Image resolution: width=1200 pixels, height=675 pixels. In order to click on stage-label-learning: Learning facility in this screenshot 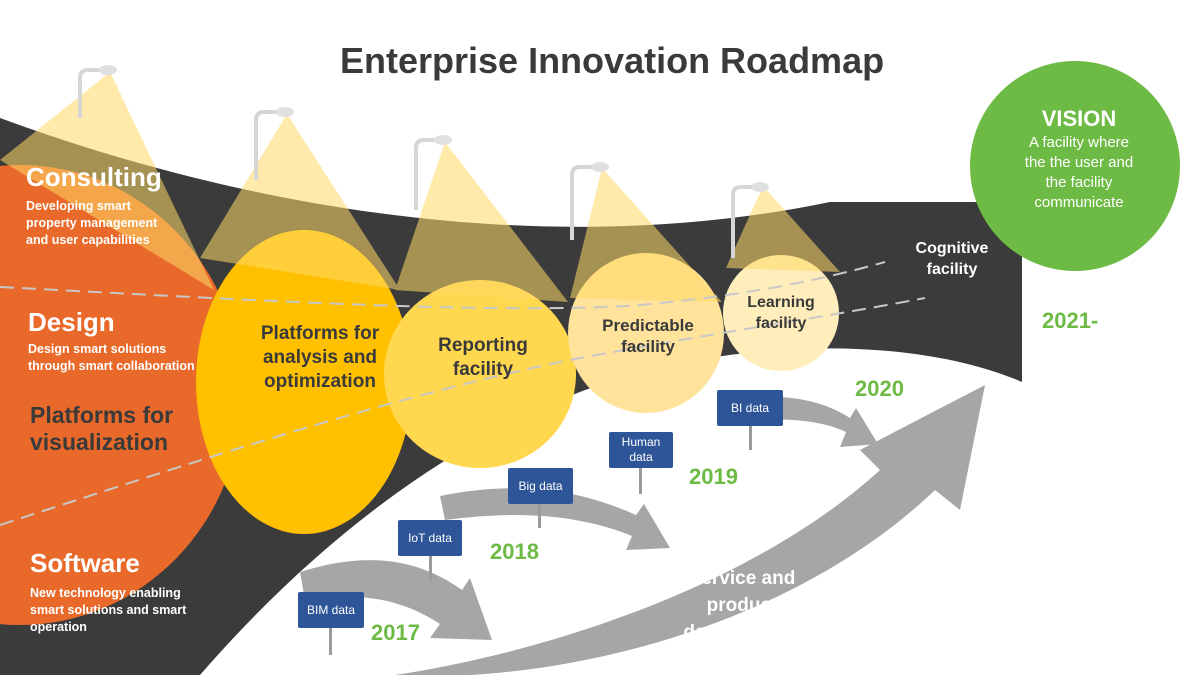, I will do `click(781, 313)`.